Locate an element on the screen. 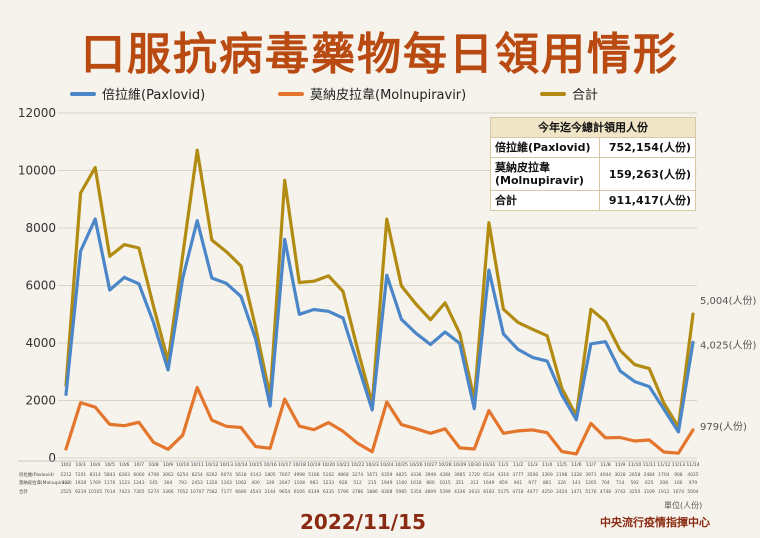 This screenshot has height=538, width=760. y-tick-label: 0 is located at coordinates (52, 458).